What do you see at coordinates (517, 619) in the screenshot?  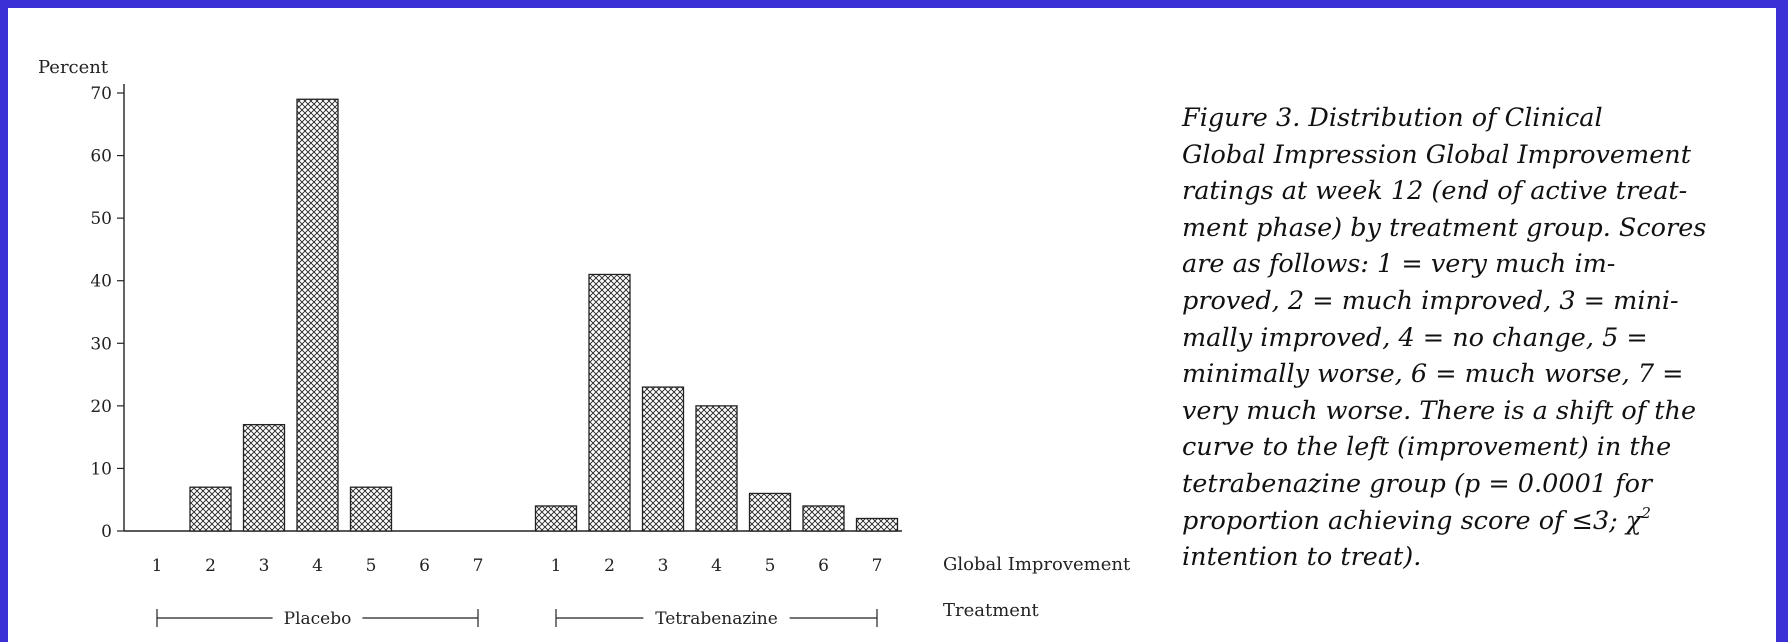 I see `group-brackets: Placebo Tetrabenazine` at bounding box center [517, 619].